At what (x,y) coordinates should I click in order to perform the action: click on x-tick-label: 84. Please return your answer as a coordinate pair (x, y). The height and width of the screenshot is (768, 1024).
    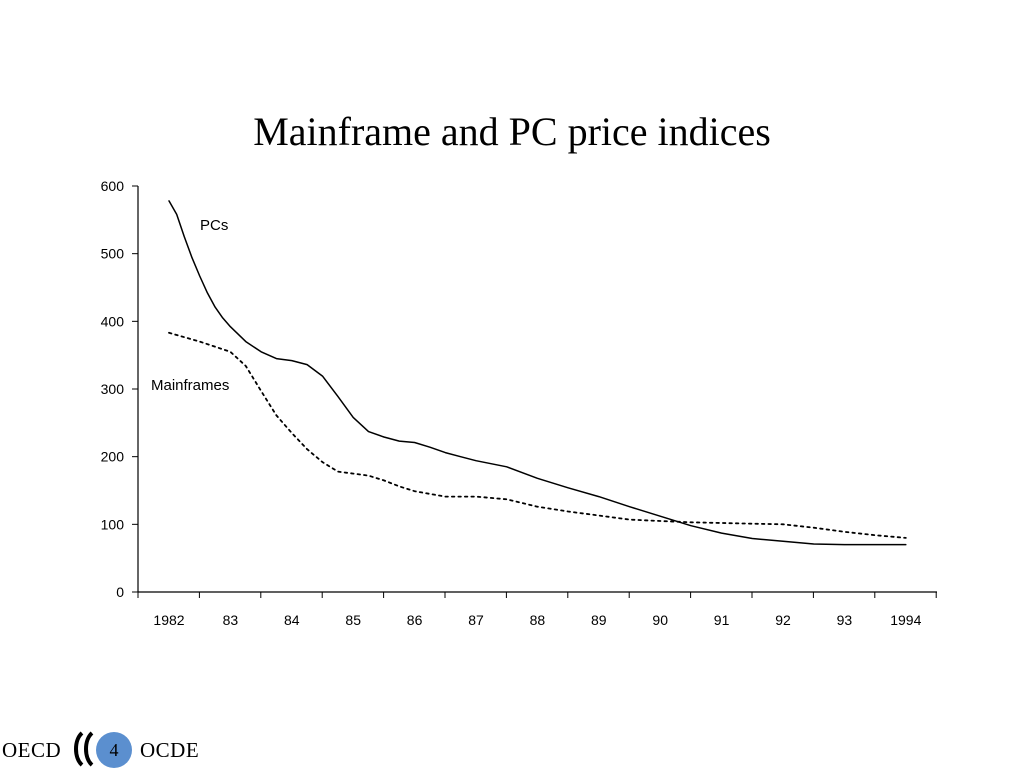
    Looking at the image, I should click on (292, 620).